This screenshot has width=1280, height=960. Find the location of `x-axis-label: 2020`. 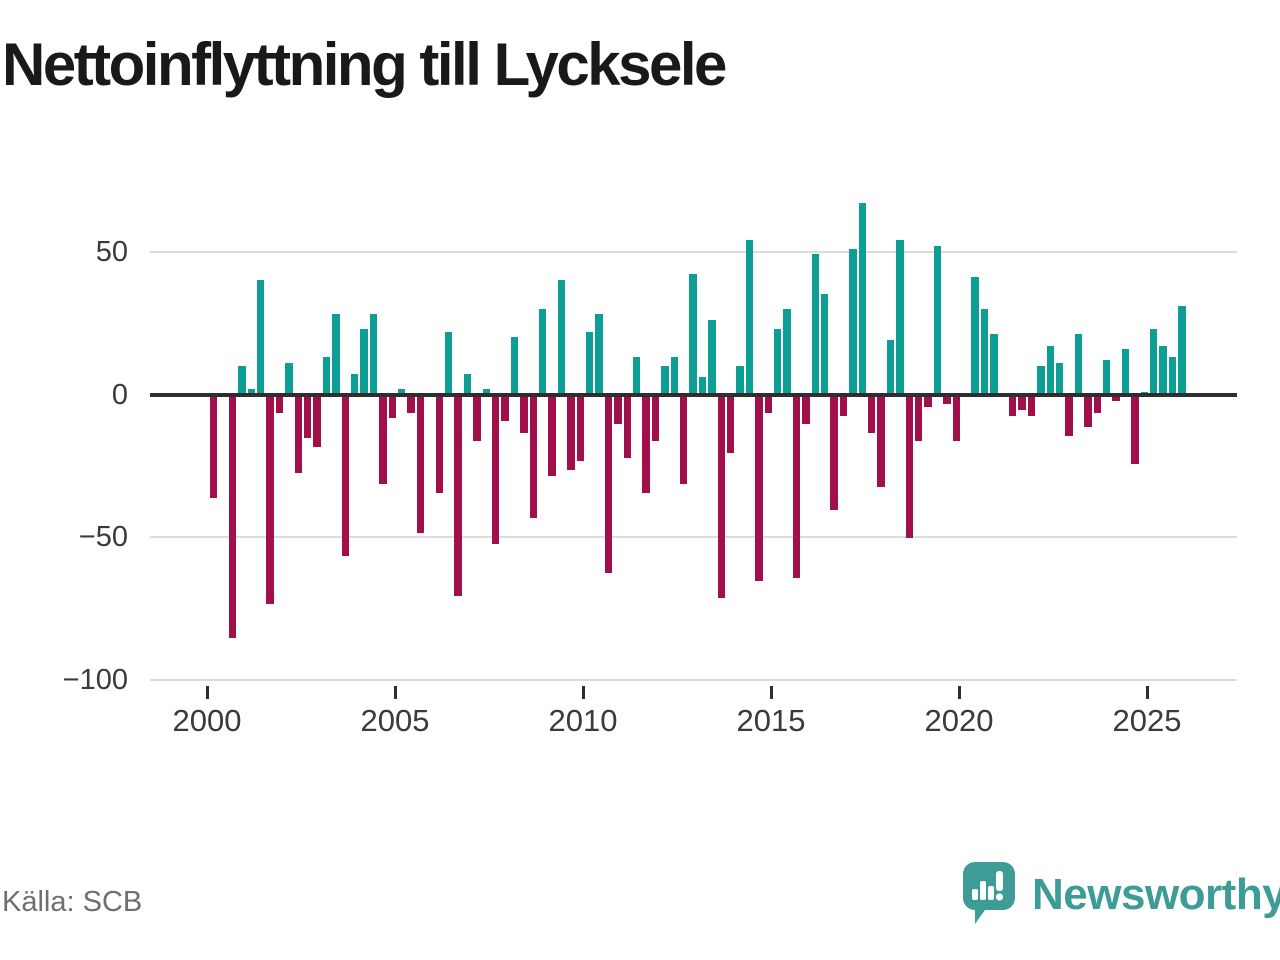

x-axis-label: 2020 is located at coordinates (959, 720).